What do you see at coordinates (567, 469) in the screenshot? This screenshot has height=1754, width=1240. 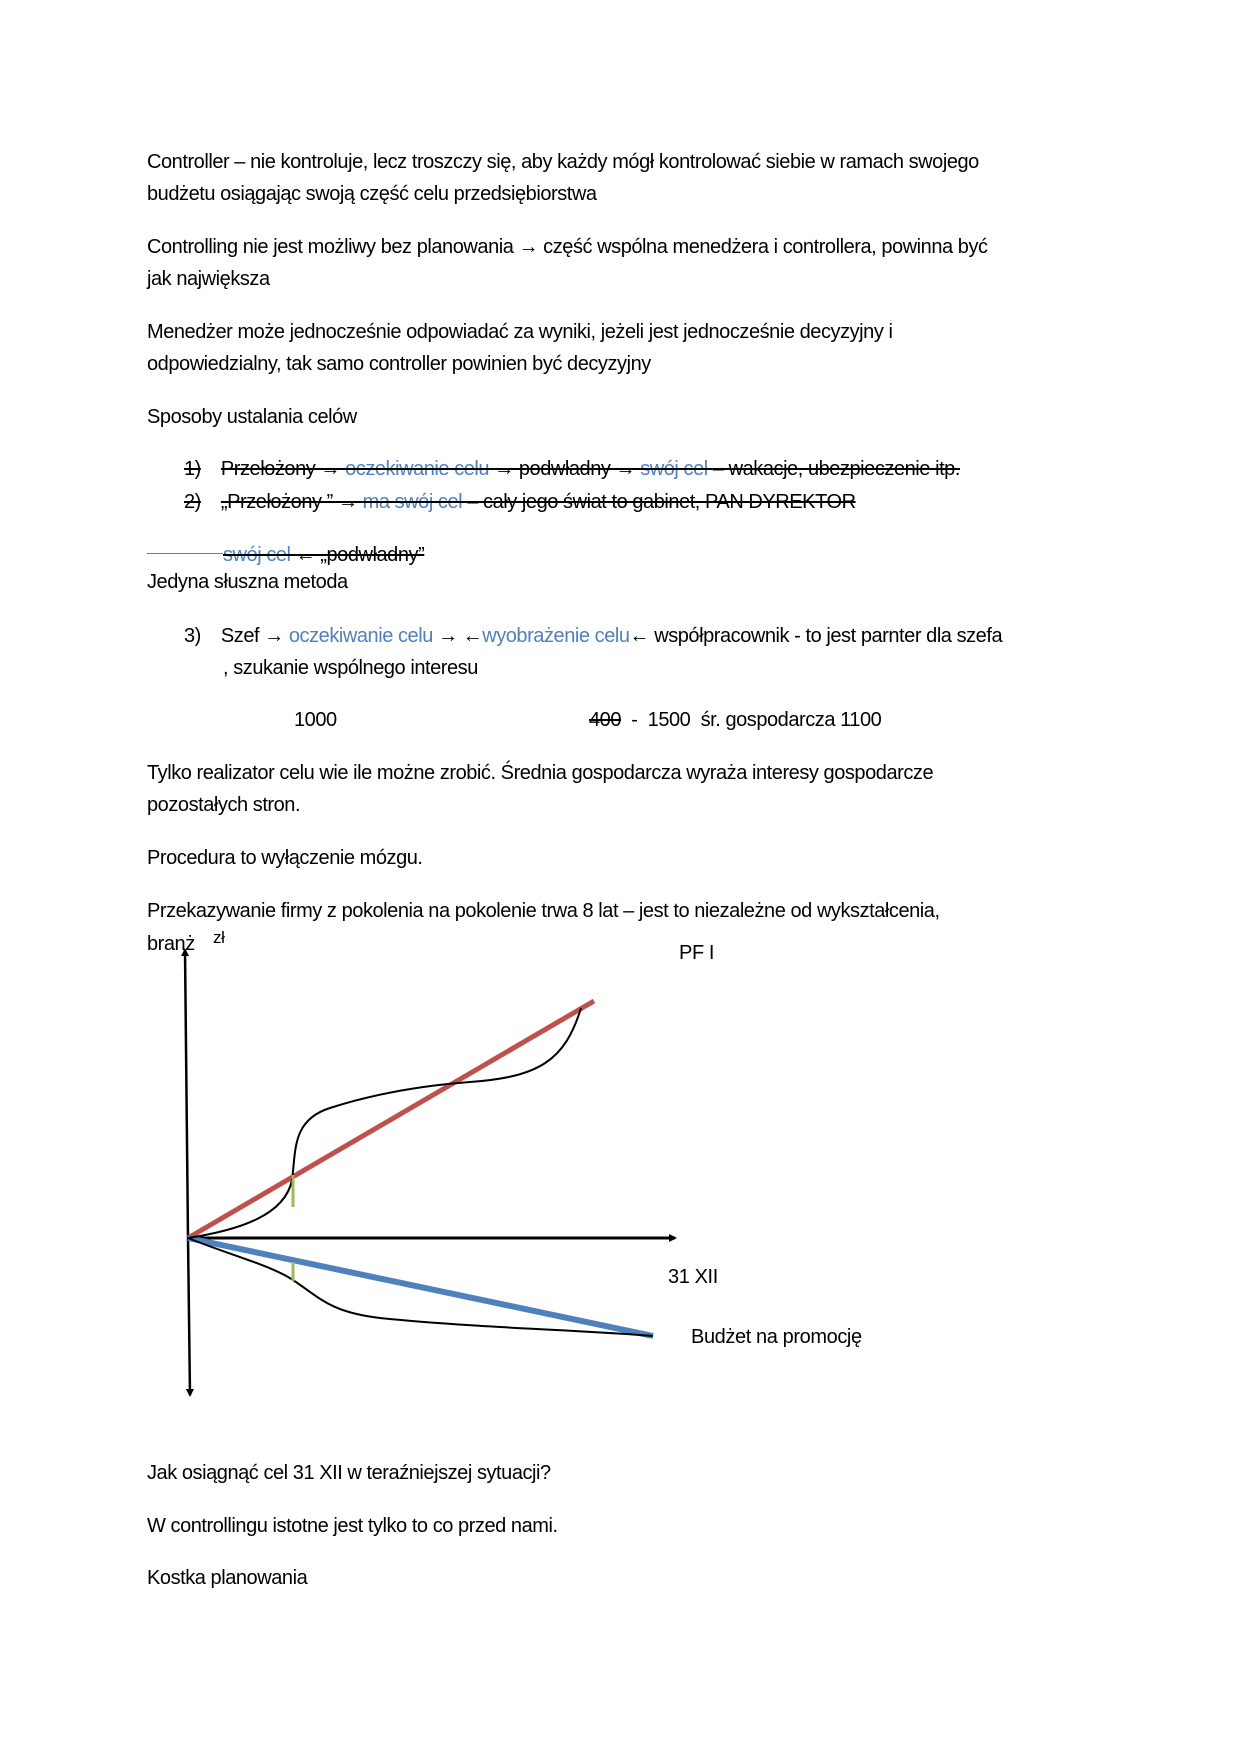 I see `text: → podwładny →` at bounding box center [567, 469].